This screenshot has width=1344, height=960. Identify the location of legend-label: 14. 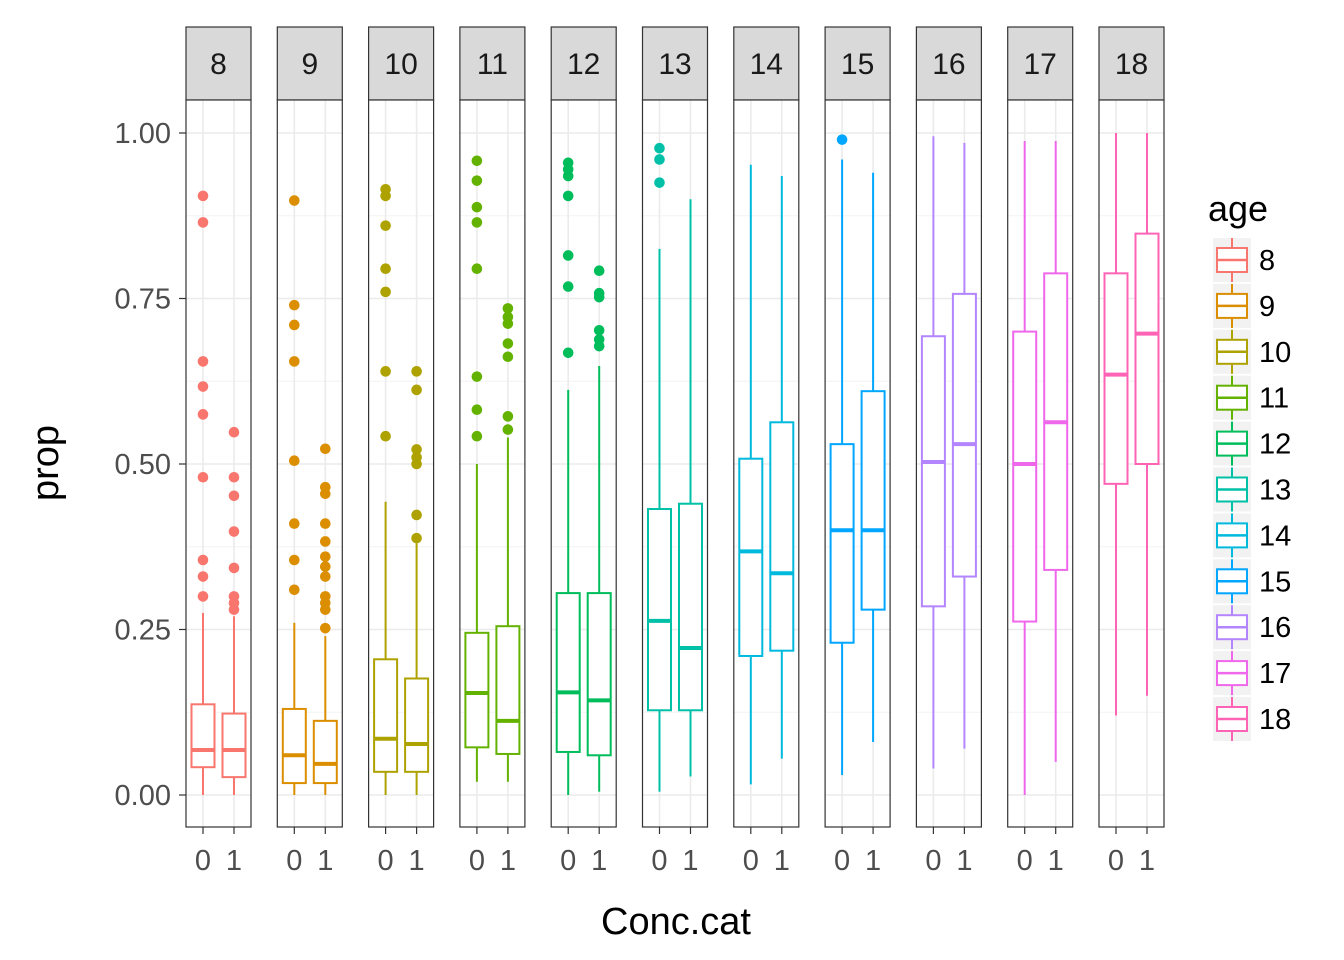
(1275, 536).